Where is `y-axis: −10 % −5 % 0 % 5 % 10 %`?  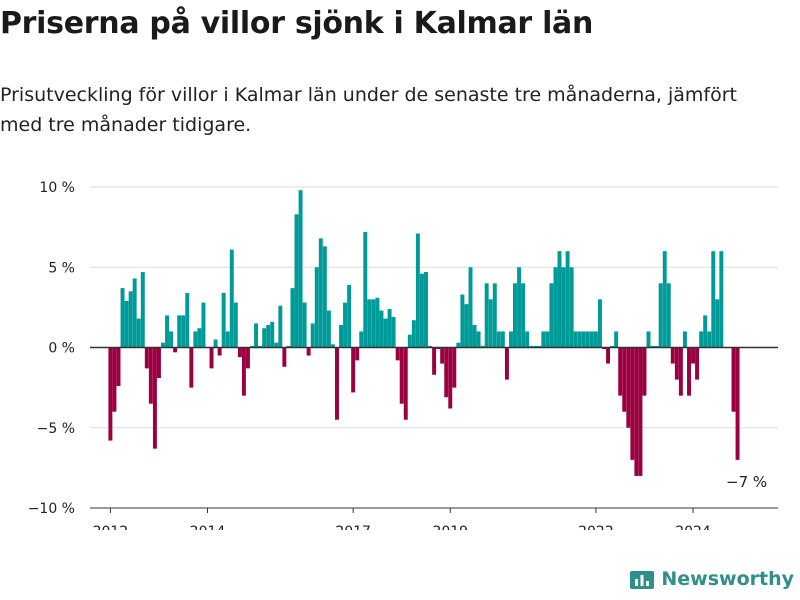
y-axis: −10 % −5 % 0 % 5 % 10 % is located at coordinates (51, 348).